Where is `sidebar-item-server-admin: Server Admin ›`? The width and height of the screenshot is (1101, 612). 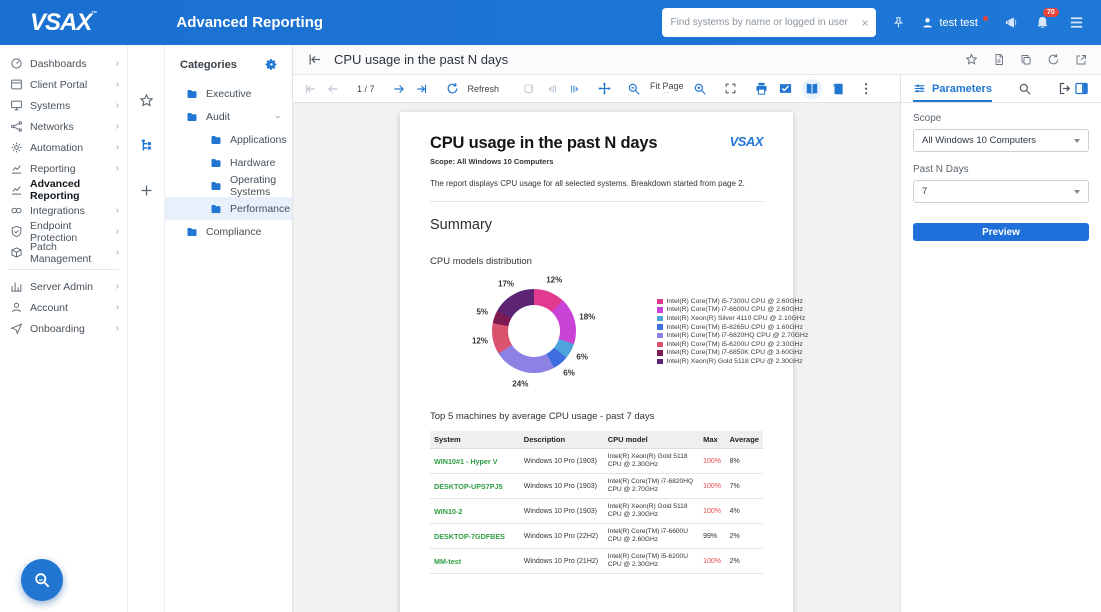 sidebar-item-server-admin: Server Admin › is located at coordinates (63, 286).